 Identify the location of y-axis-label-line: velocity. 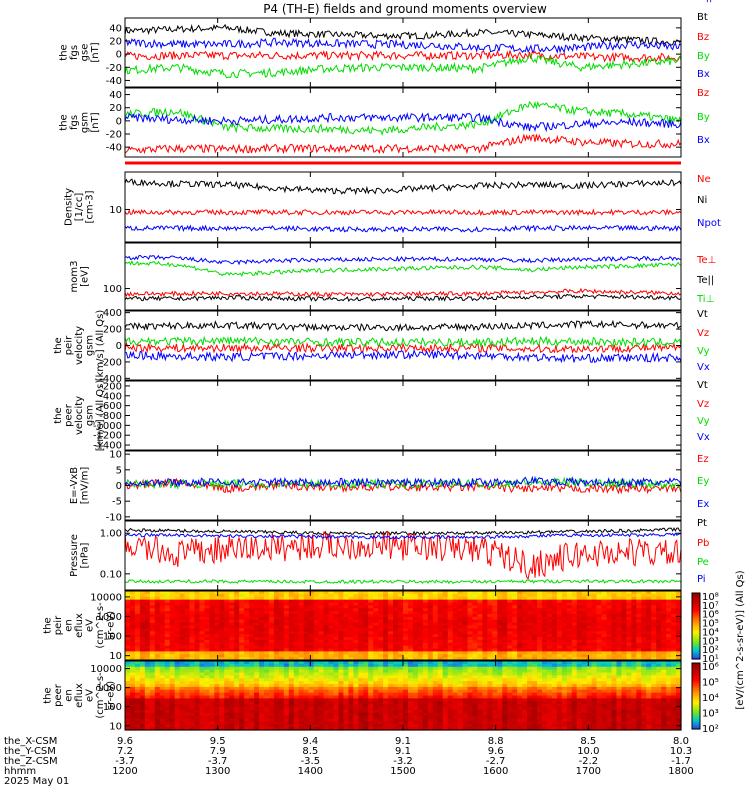
(79, 345).